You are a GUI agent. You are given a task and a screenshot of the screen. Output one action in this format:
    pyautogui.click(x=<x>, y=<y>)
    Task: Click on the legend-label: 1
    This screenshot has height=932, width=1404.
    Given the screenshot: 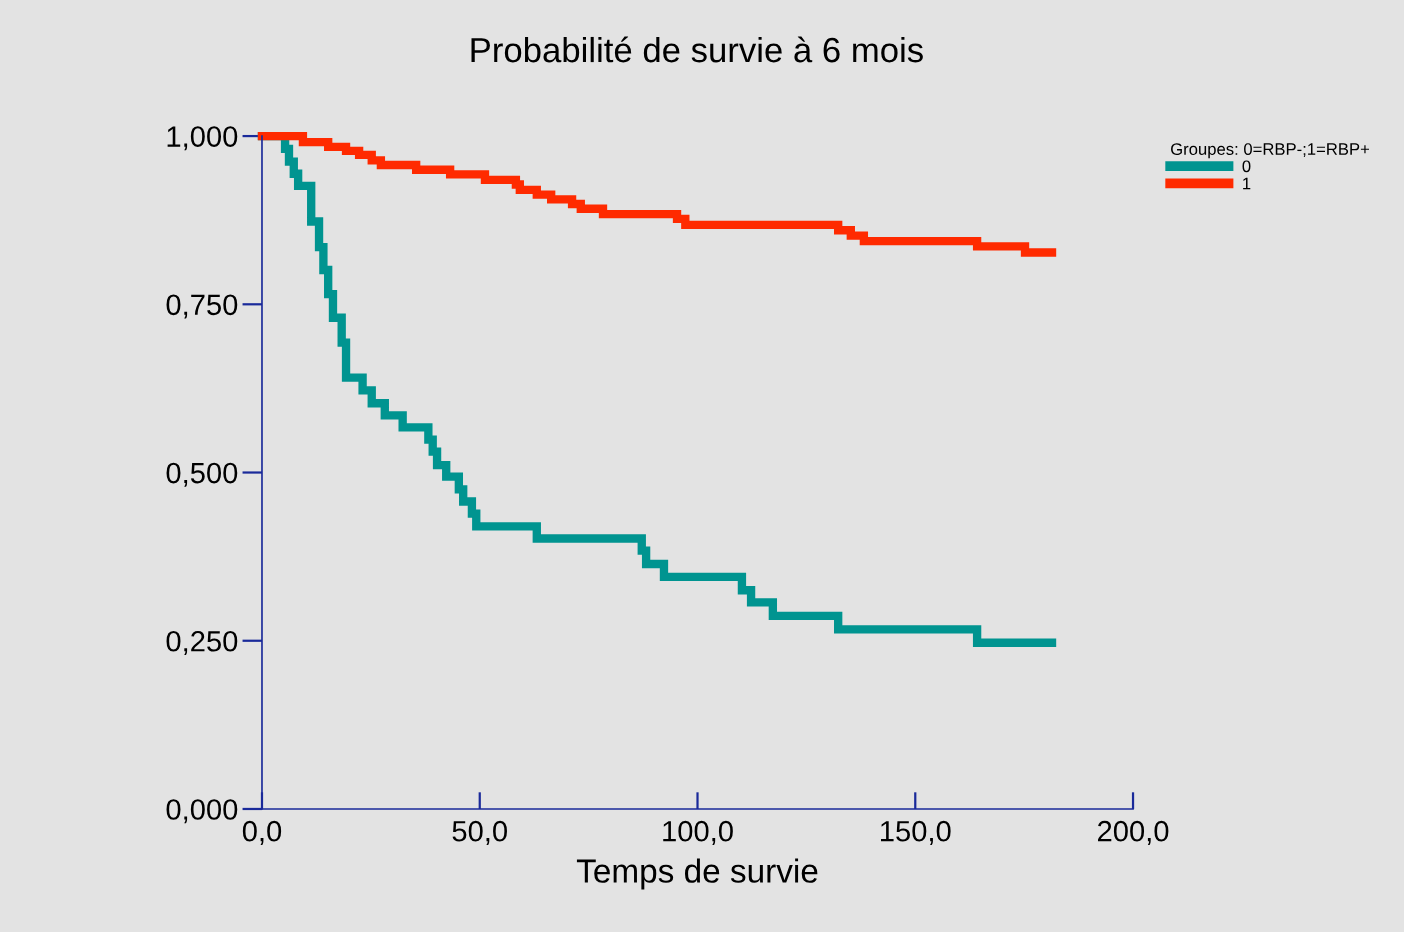 What is the action you would take?
    pyautogui.click(x=1247, y=183)
    